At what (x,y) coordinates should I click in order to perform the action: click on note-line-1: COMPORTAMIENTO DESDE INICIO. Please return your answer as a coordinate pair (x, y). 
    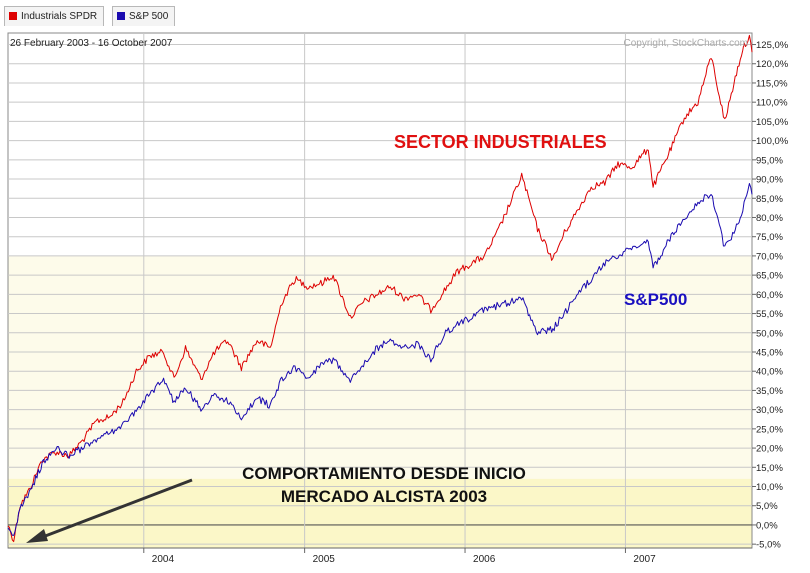
    Looking at the image, I should click on (384, 473).